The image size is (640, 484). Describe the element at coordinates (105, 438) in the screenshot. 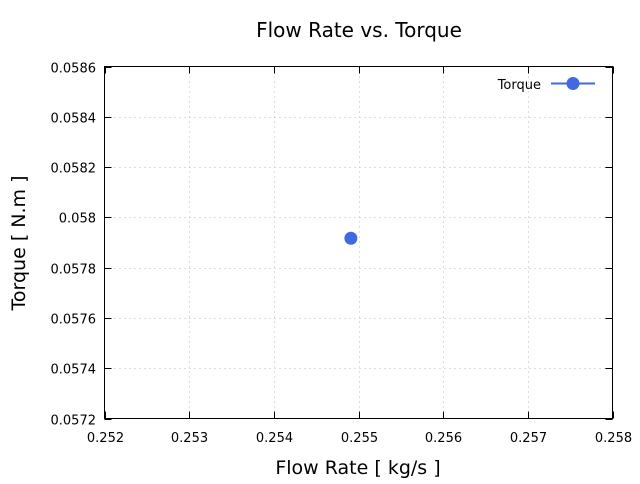

I see `x-tick-label: 0.252` at that location.